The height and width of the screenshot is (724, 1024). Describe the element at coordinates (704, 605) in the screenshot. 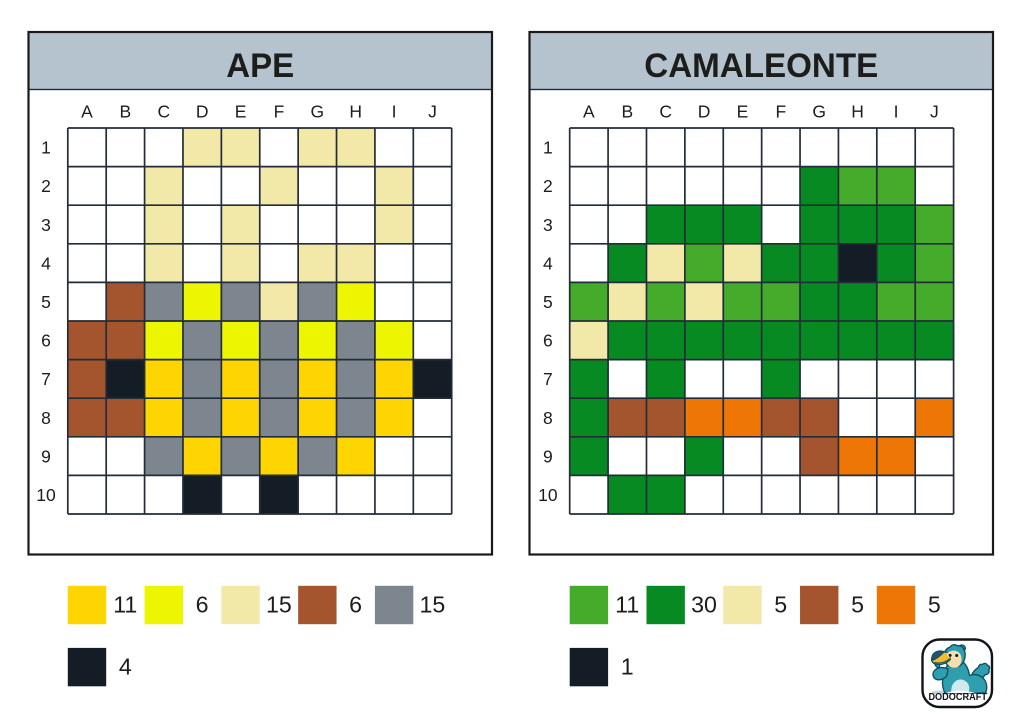

I see `svg-text: 30` at that location.